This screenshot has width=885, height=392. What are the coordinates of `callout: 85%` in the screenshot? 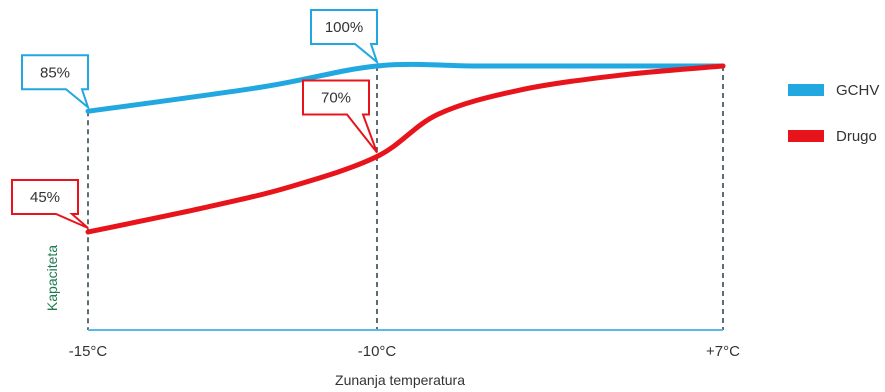 It's located at (56, 82).